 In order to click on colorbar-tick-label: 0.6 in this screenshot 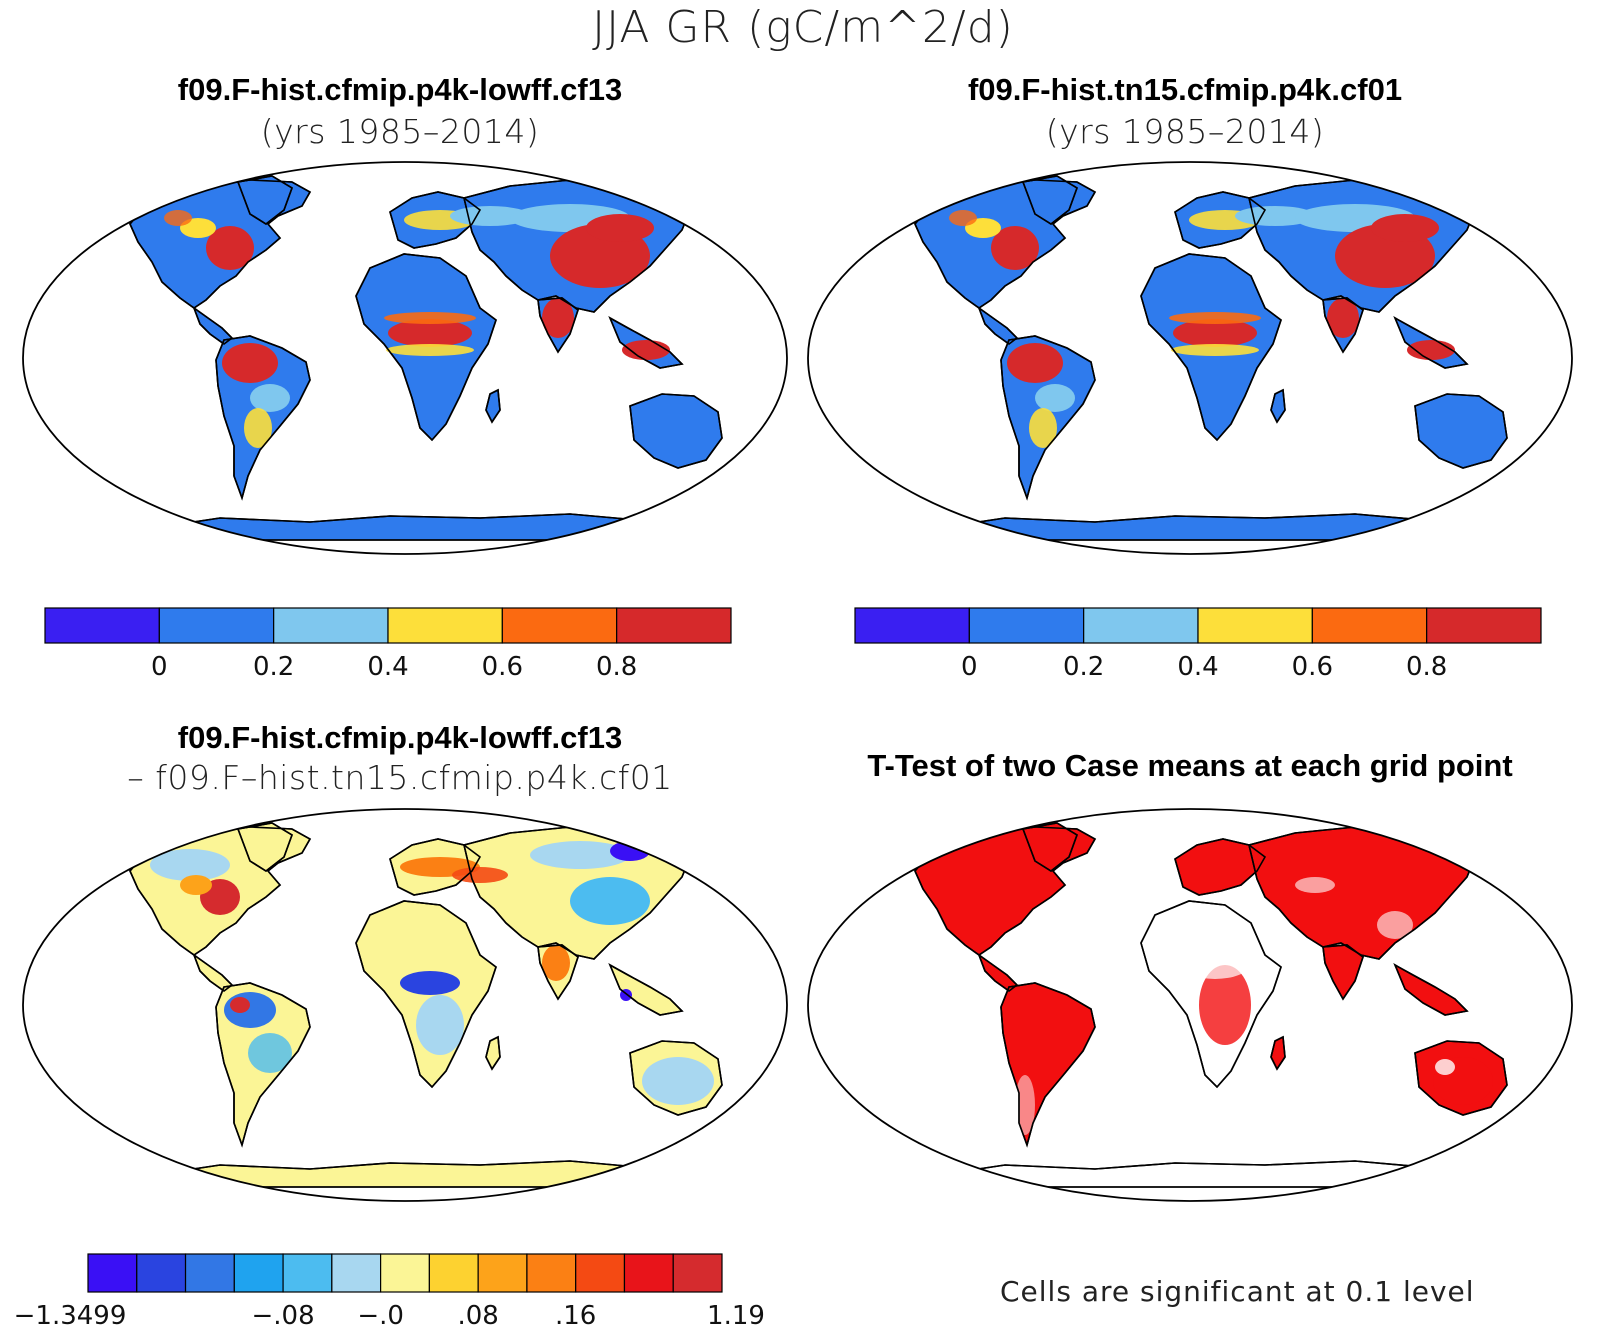, I will do `click(1312, 667)`.